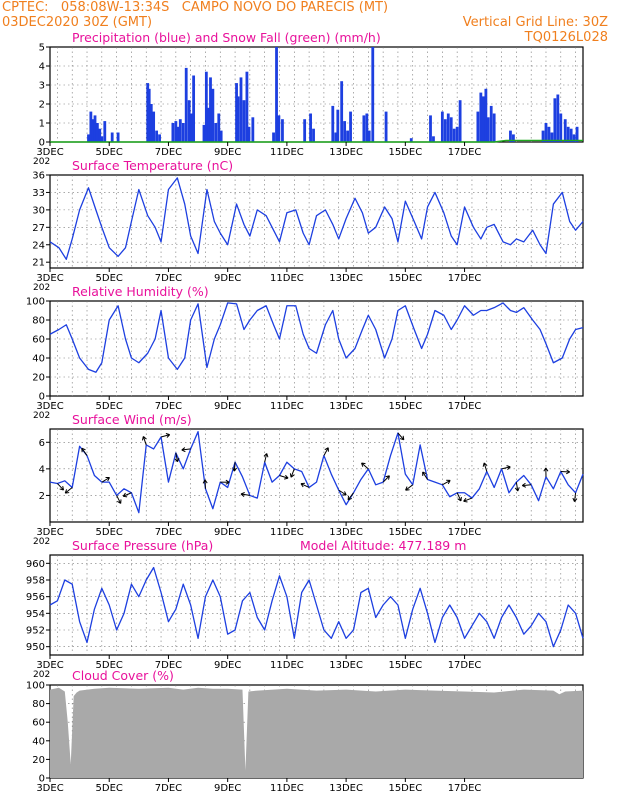  Describe the element at coordinates (42, 48) in the screenshot. I see `y-tick-label: 5` at that location.